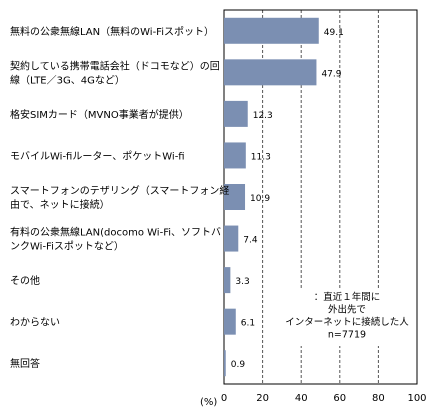 This screenshot has height=417, width=439. I want to click on x-tick-label: 80, so click(378, 398).